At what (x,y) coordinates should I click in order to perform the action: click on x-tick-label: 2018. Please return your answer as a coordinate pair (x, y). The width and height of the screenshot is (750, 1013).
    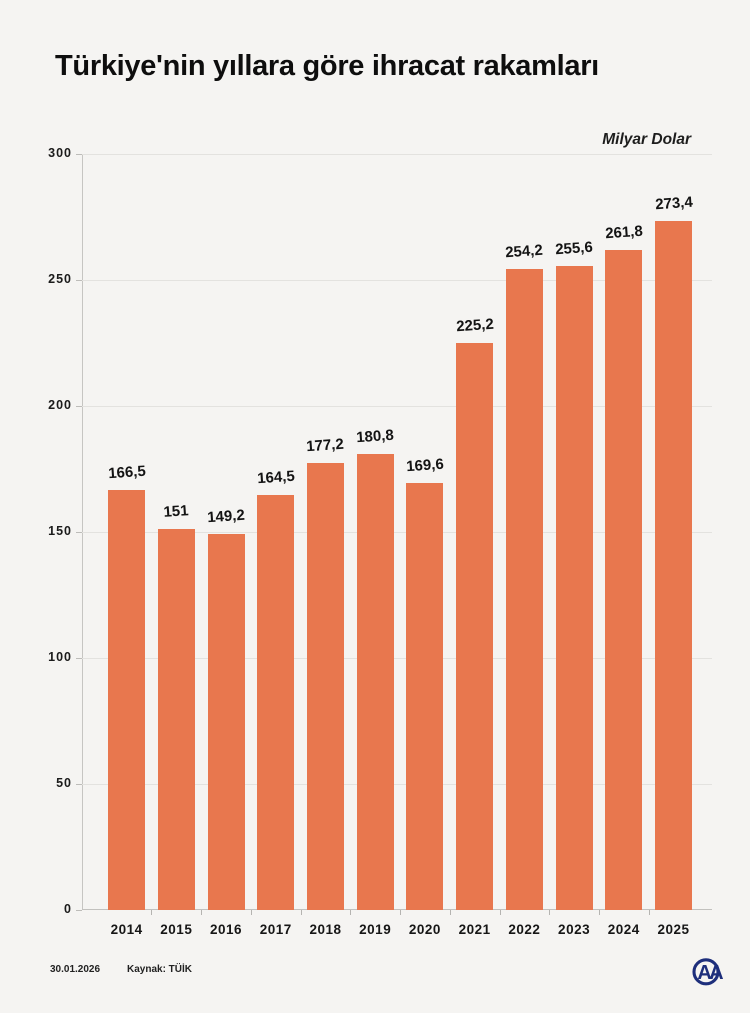
    Looking at the image, I should click on (325, 929).